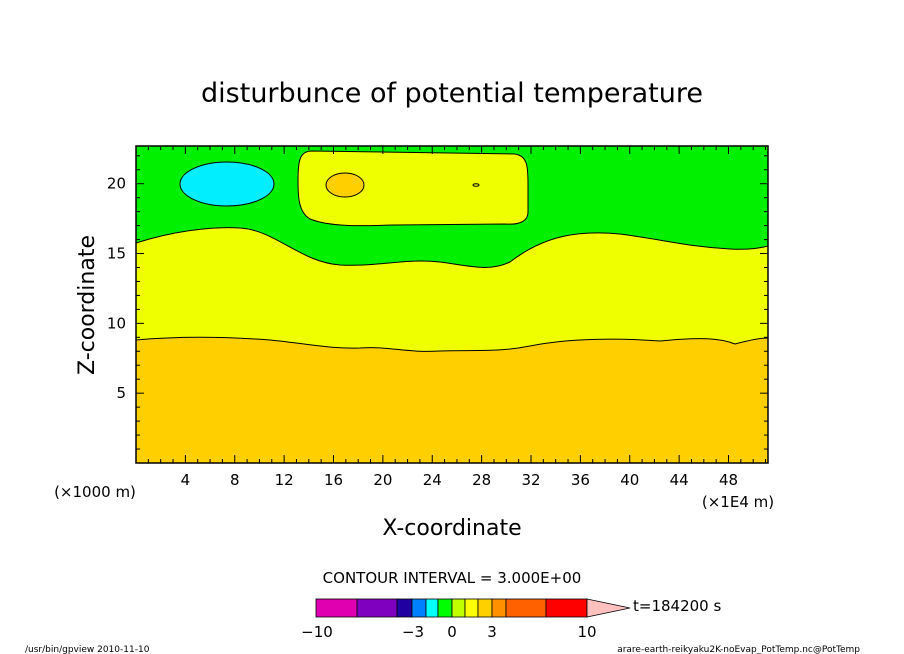  Describe the element at coordinates (317, 632) in the screenshot. I see `colorbar-label-1: −10` at that location.